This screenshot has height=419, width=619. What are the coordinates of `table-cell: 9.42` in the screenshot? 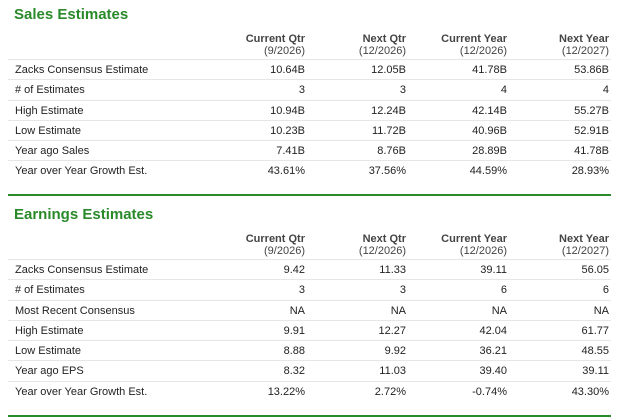 It's located at (294, 270).